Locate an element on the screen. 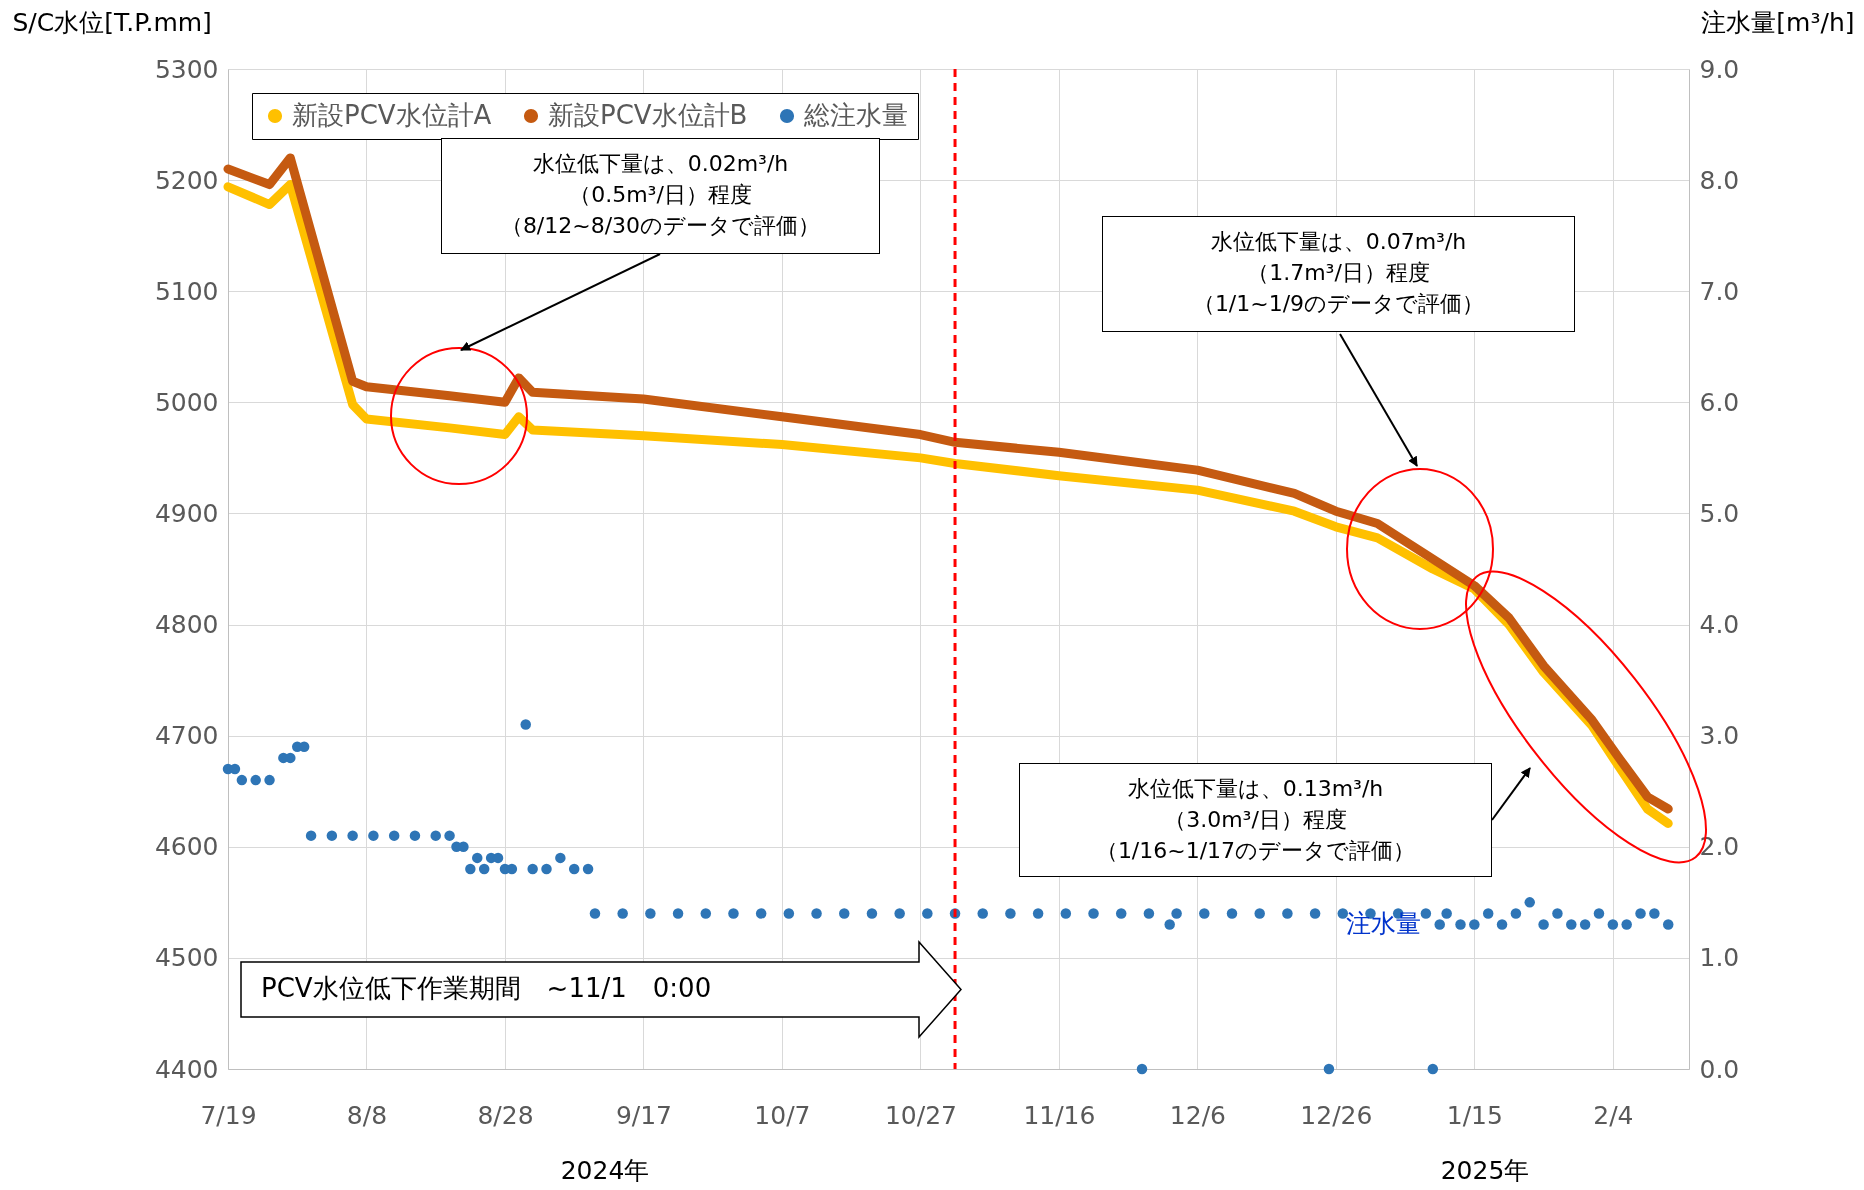  annotation: （1.7m³/日）程度 is located at coordinates (1338, 273).